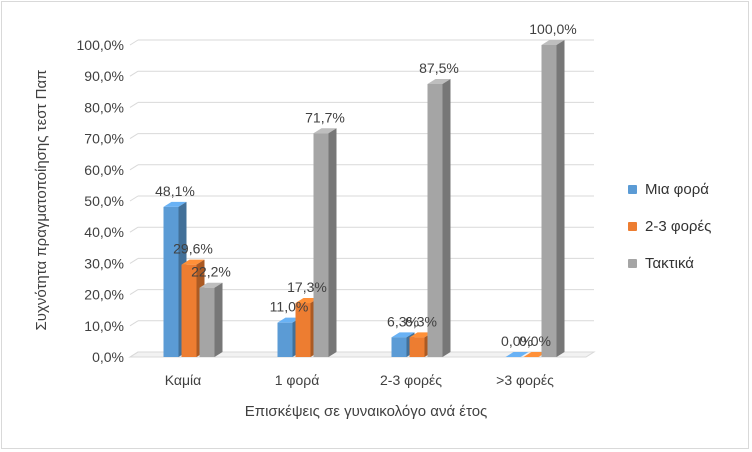 The width and height of the screenshot is (752, 452). I want to click on y-tick-label: 30,0%, so click(104, 263).